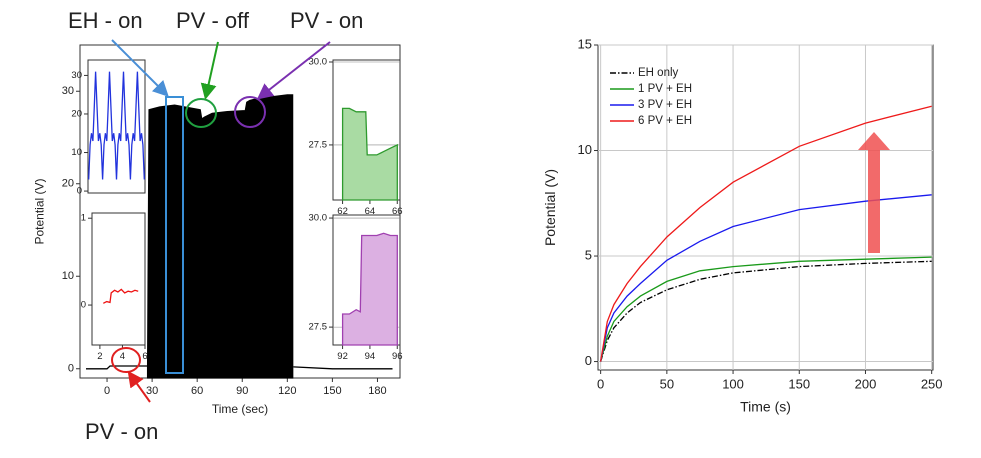 The image size is (981, 458). Describe the element at coordinates (240, 409) in the screenshot. I see `x-axis-label: Time (sec)` at that location.